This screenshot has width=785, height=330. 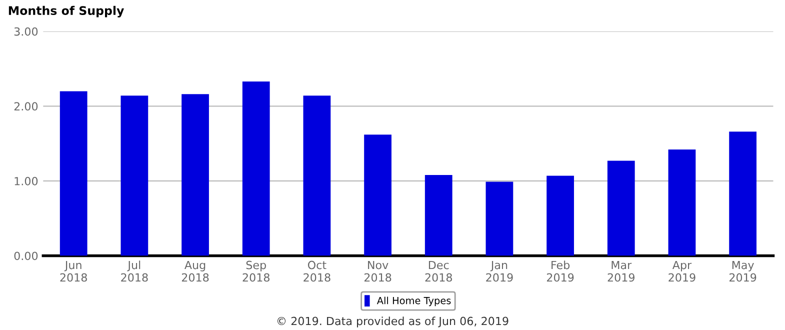 I want to click on y-tick-label: 2.00, so click(x=26, y=106).